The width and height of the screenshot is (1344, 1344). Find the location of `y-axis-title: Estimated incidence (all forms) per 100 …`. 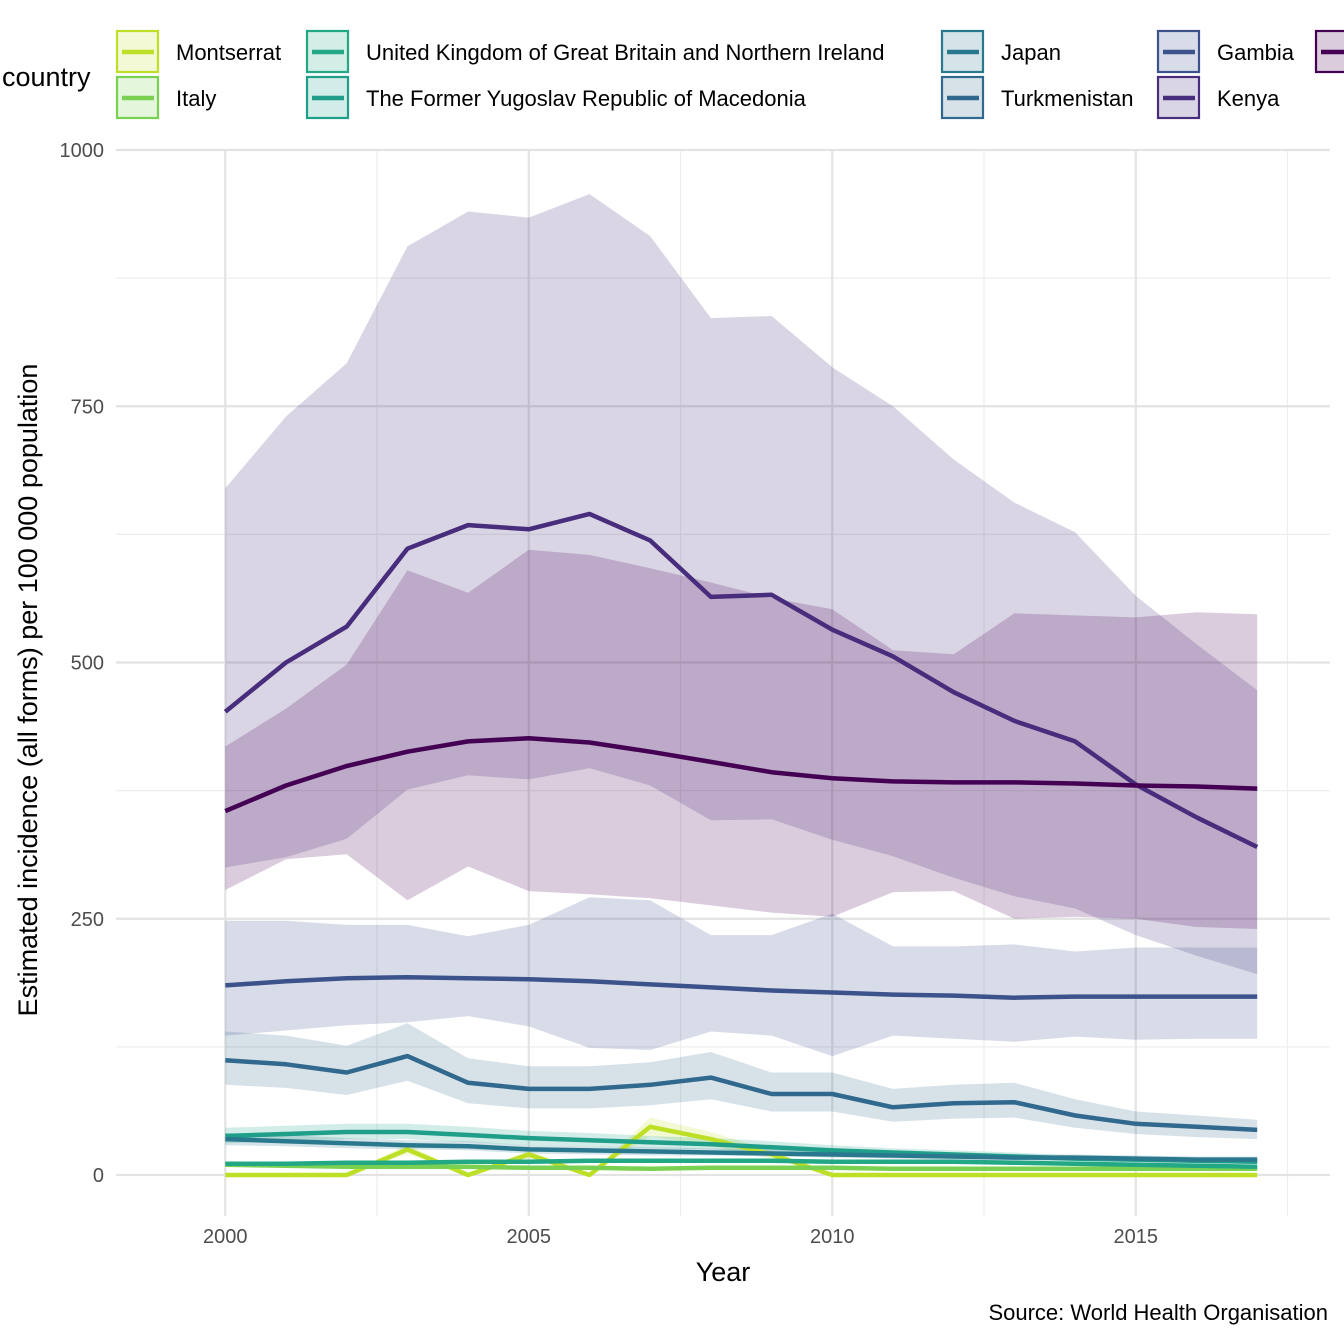

y-axis-title: Estimated incidence (all forms) per 100 … is located at coordinates (28, 690).